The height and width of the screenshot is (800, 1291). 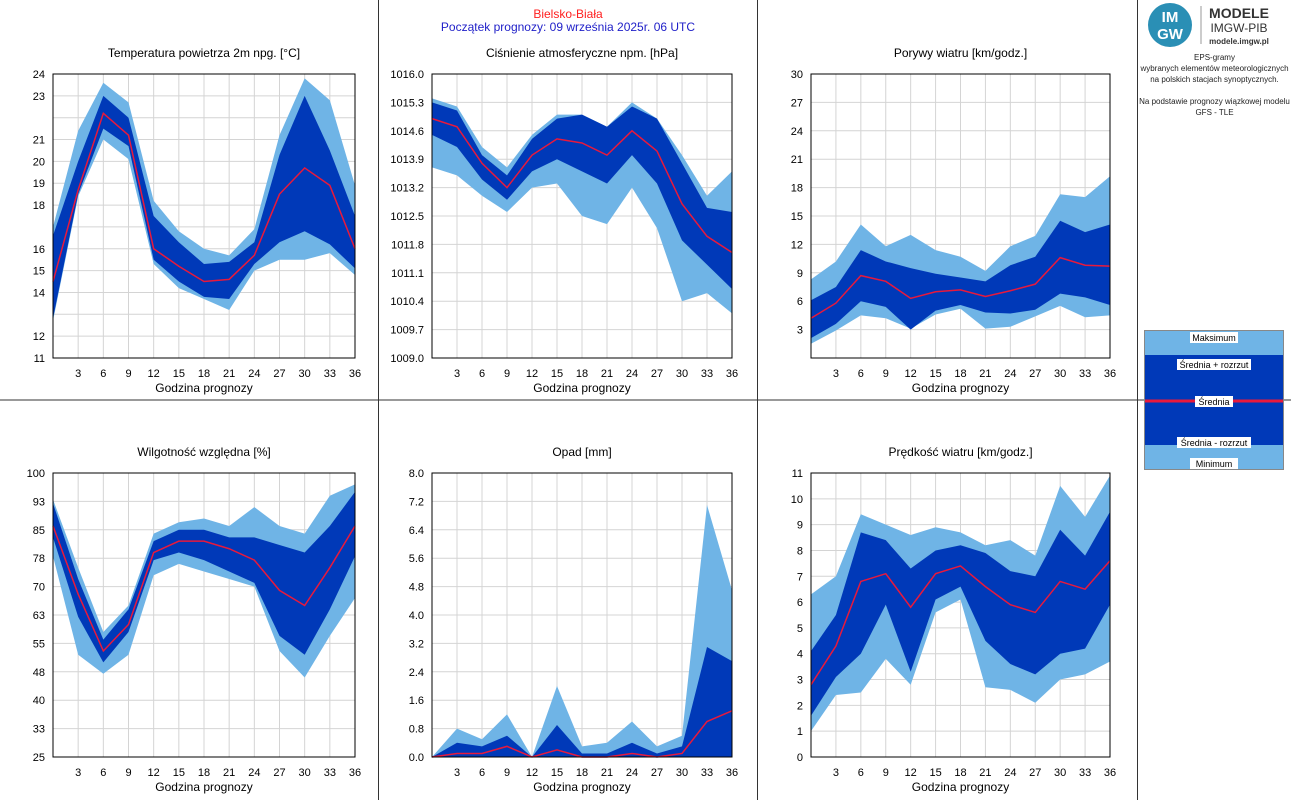 What do you see at coordinates (1214, 442) in the screenshot?
I see `legend-lower-label: Średnia - rozrzut` at bounding box center [1214, 442].